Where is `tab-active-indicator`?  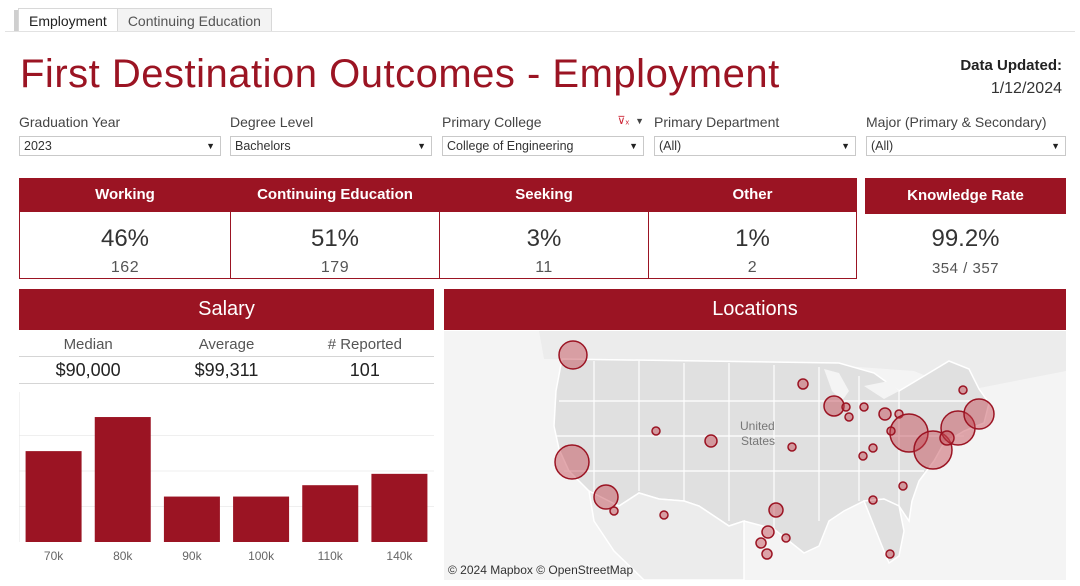 tab-active-indicator is located at coordinates (16, 21).